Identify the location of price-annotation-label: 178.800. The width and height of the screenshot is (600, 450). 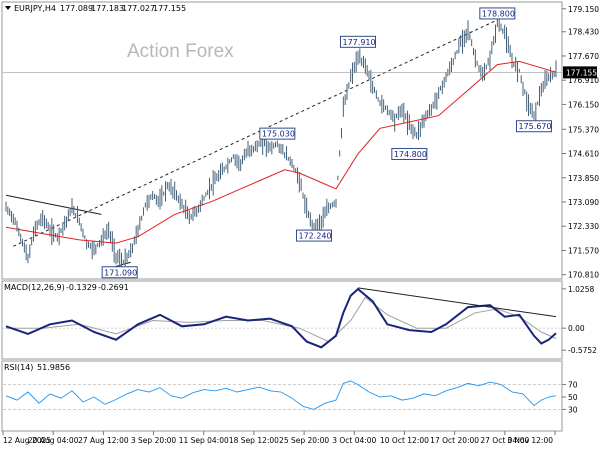
(498, 13).